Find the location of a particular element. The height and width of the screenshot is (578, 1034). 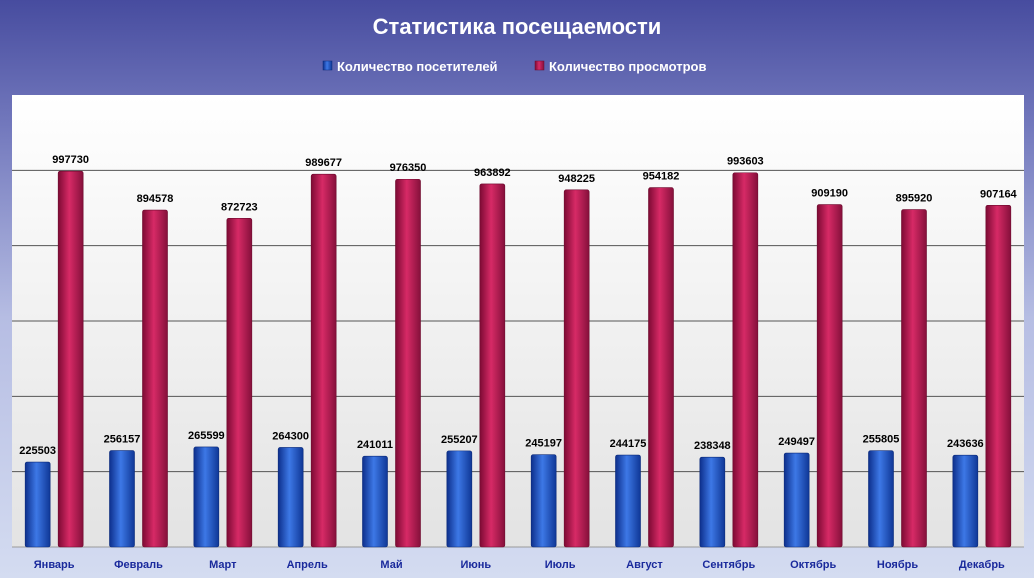

value-label-views: 909190 is located at coordinates (829, 194).